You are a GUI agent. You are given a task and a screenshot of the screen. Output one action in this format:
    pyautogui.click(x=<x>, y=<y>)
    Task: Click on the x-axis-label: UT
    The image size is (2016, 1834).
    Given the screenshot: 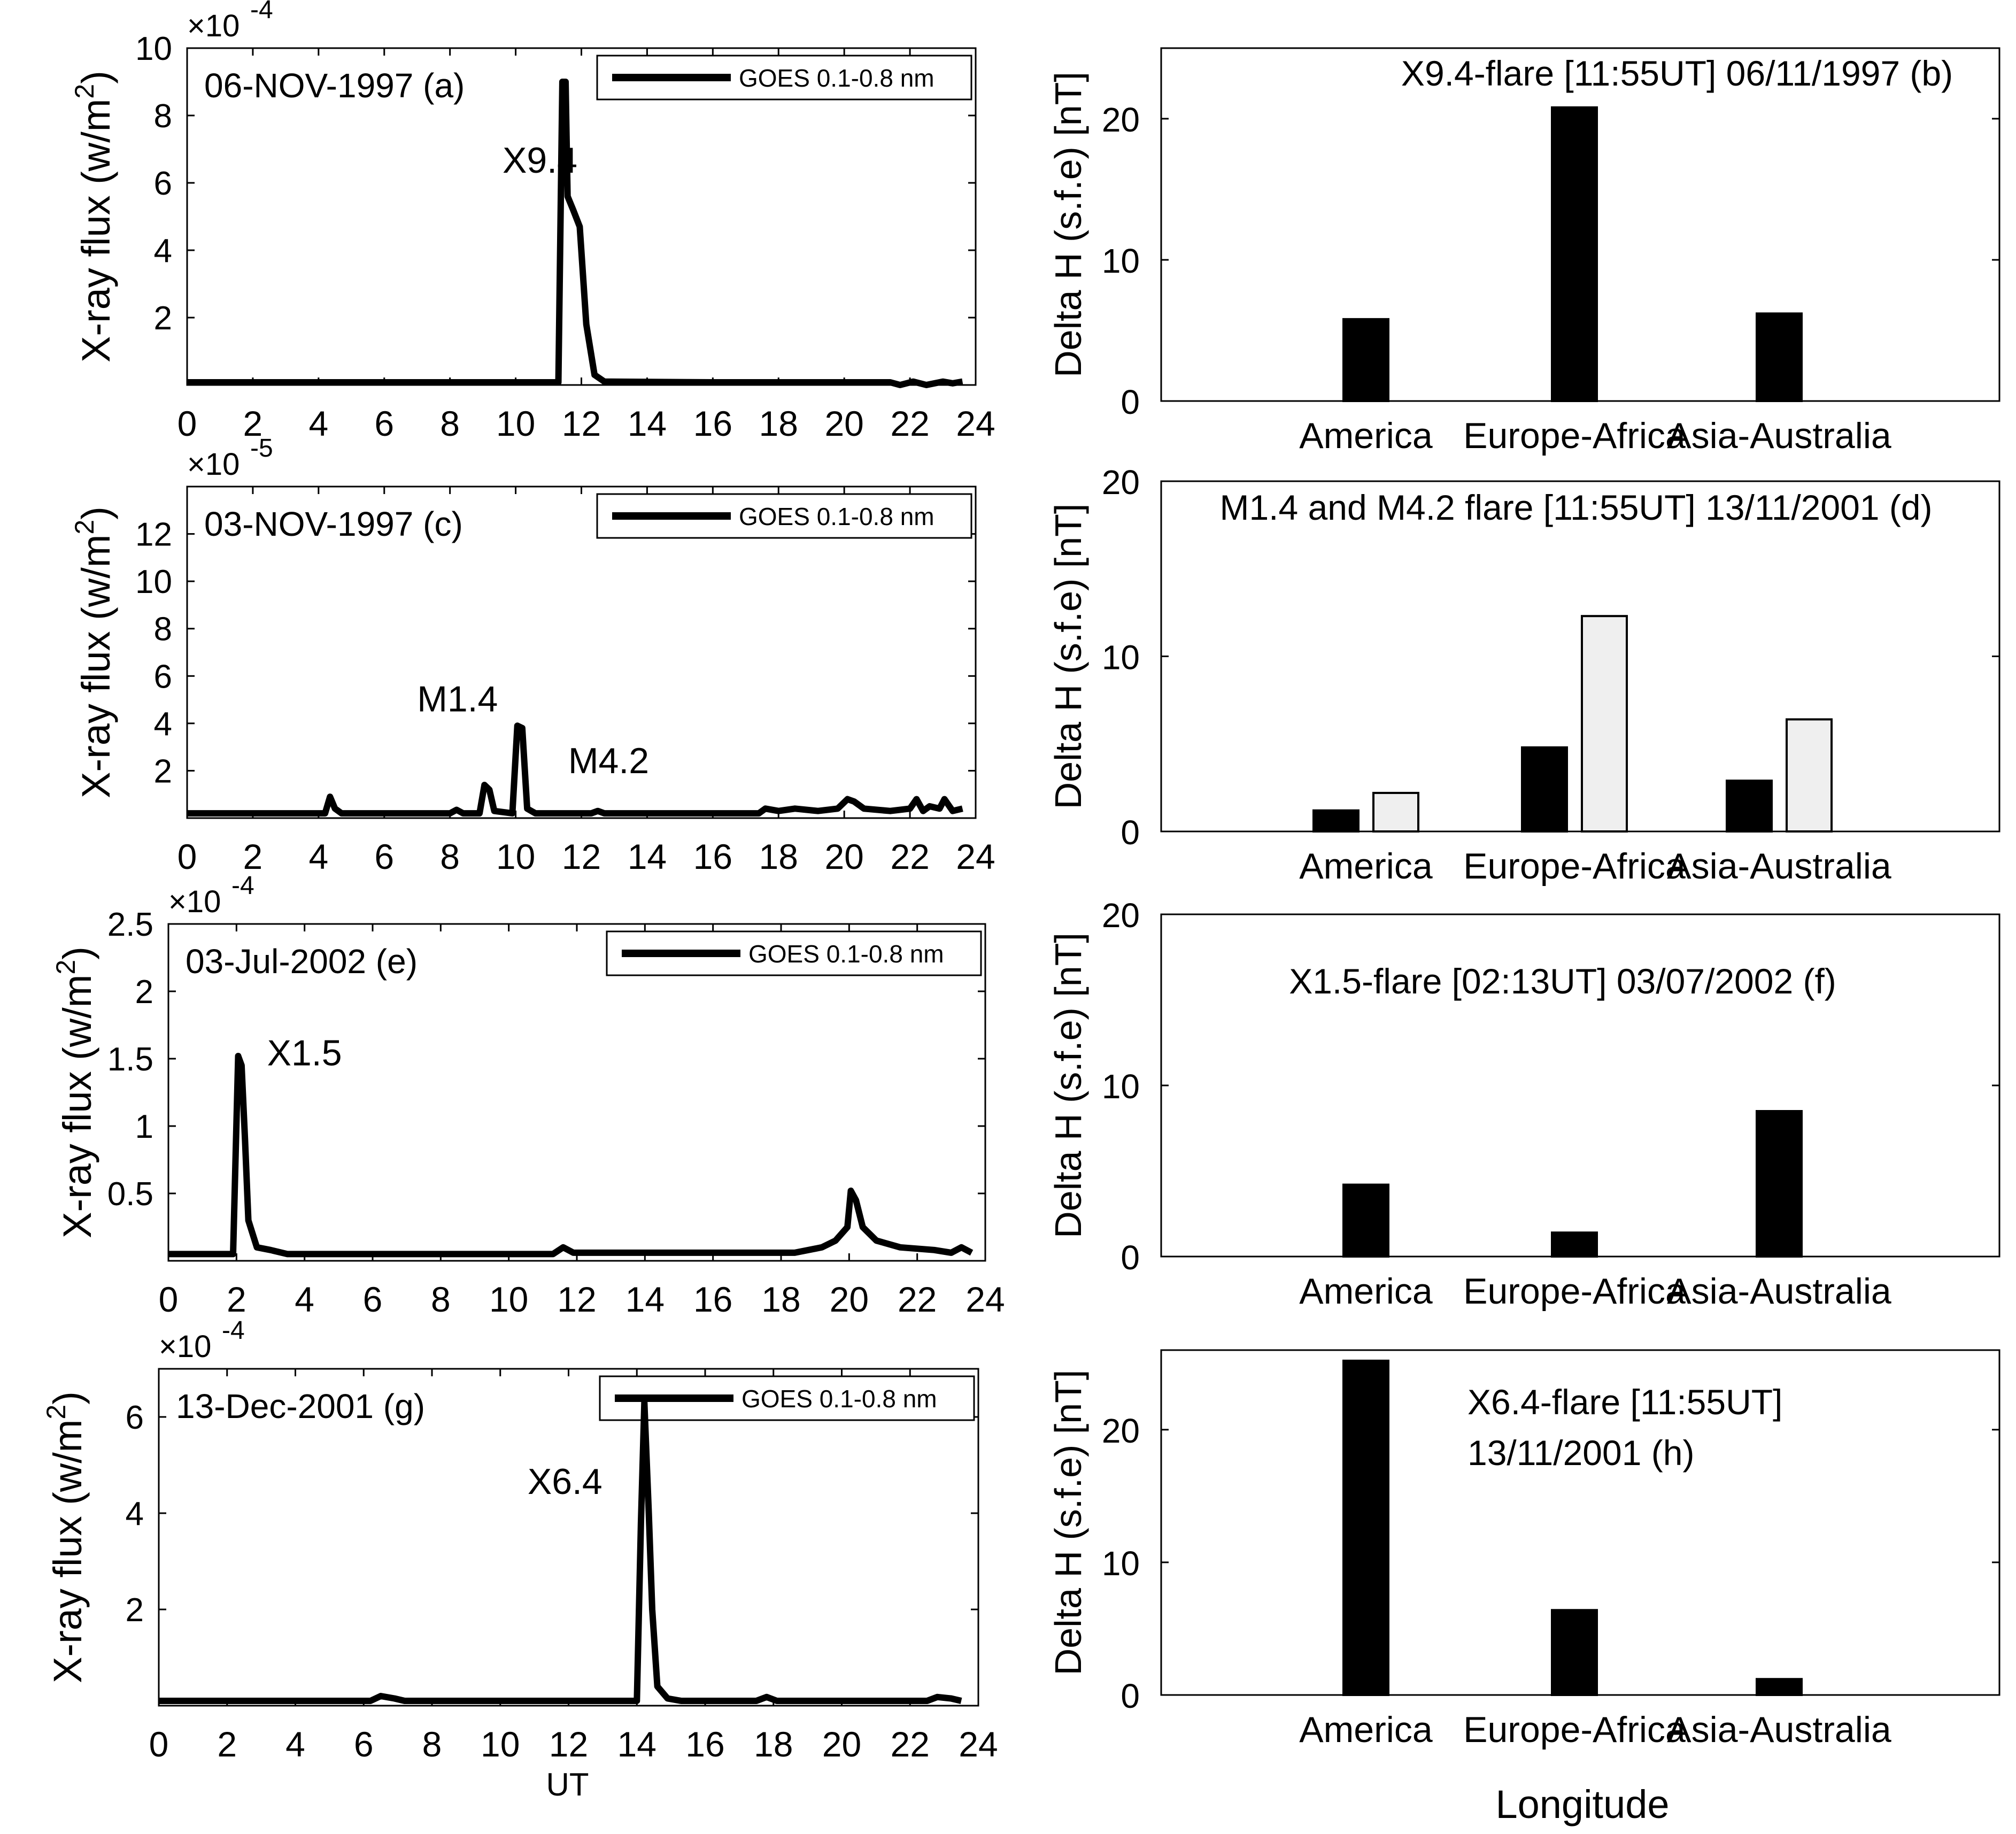 What is the action you would take?
    pyautogui.click(x=567, y=1784)
    